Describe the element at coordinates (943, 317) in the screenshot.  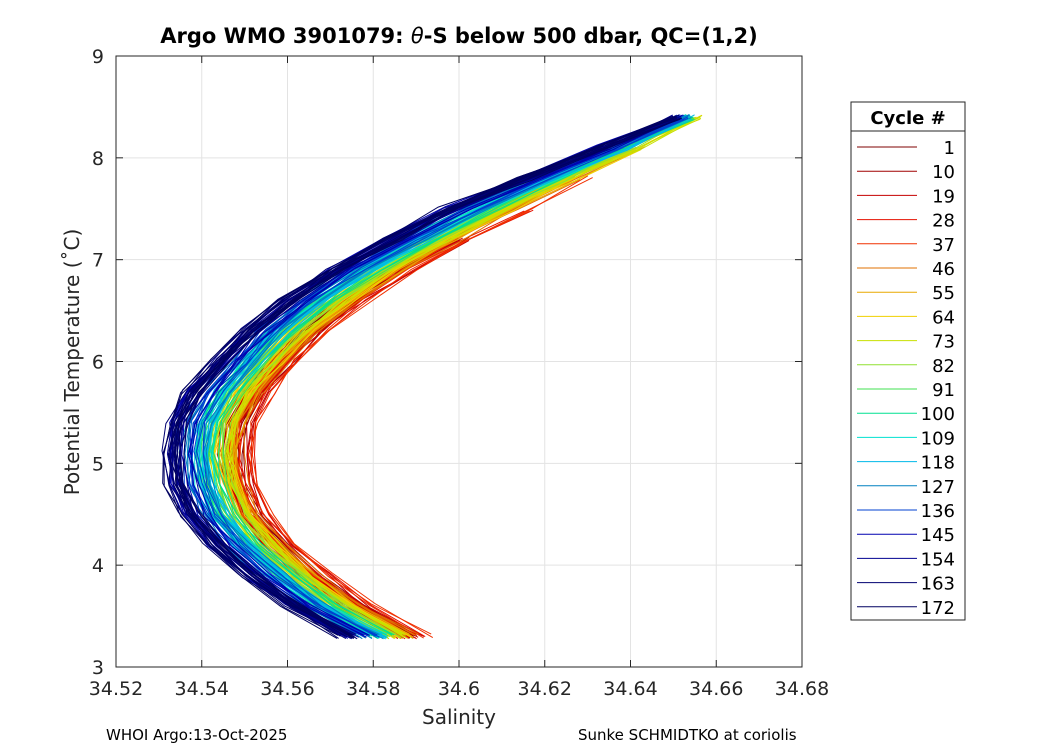
I see `legend-label: 64` at that location.